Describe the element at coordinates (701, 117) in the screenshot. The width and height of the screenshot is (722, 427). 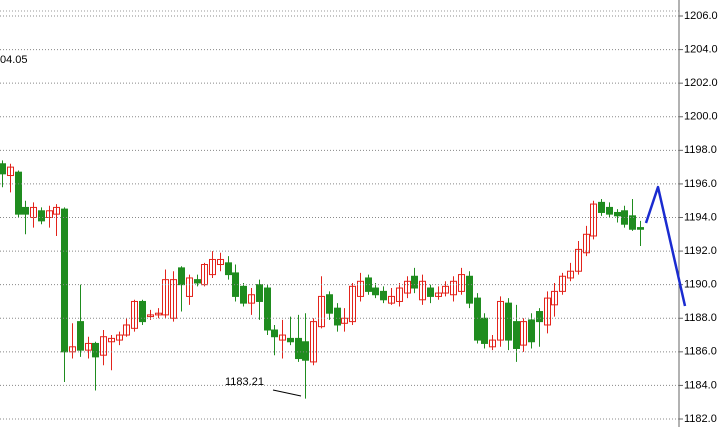
I see `y-tick-label: 1200.0` at that location.